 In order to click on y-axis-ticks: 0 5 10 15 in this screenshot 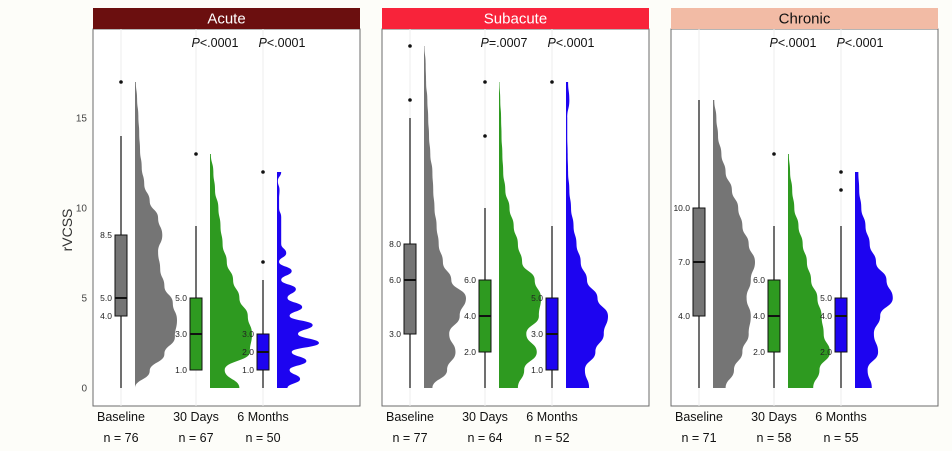, I will do `click(82, 254)`.